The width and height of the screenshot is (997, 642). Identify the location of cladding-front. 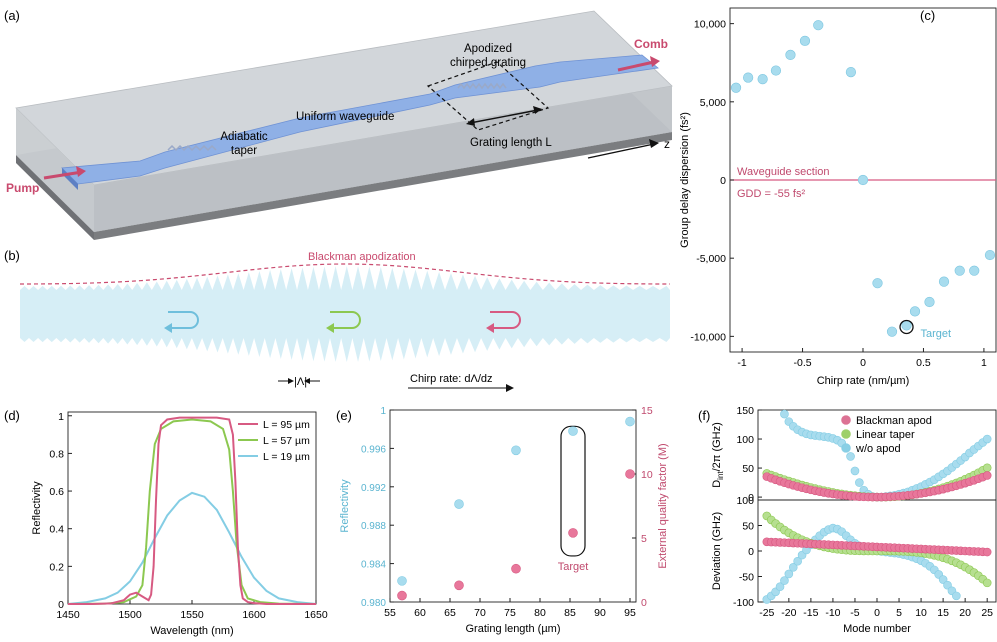
(55, 170).